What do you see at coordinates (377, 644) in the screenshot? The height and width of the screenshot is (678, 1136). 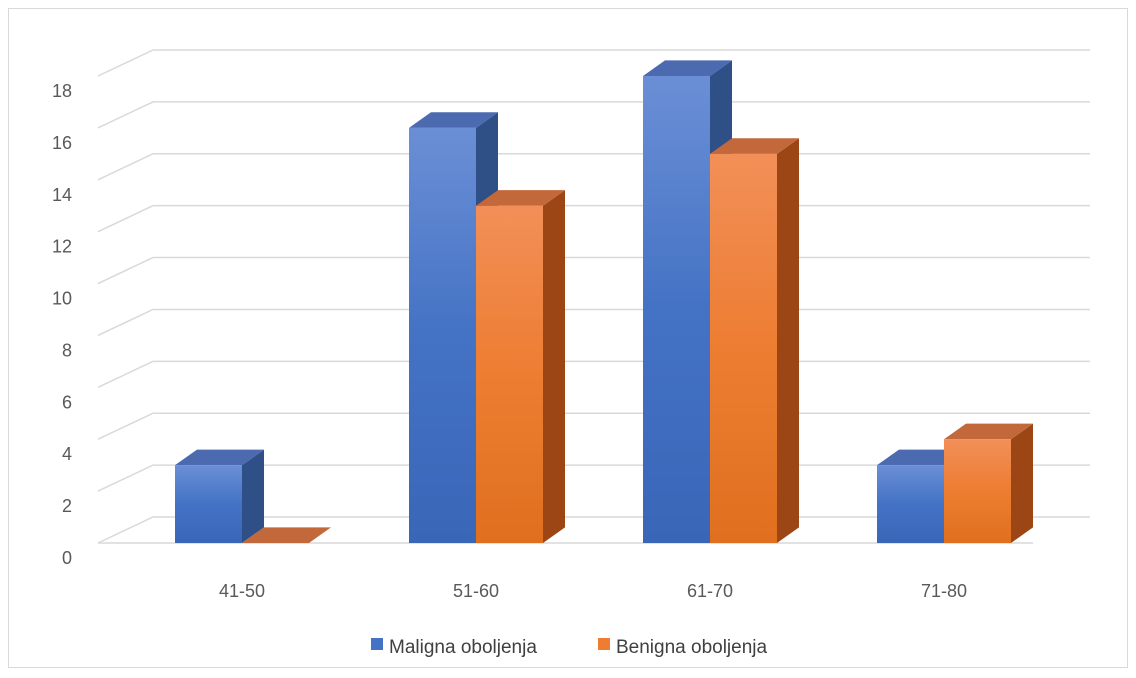 I see `legend-swatch-maligna` at bounding box center [377, 644].